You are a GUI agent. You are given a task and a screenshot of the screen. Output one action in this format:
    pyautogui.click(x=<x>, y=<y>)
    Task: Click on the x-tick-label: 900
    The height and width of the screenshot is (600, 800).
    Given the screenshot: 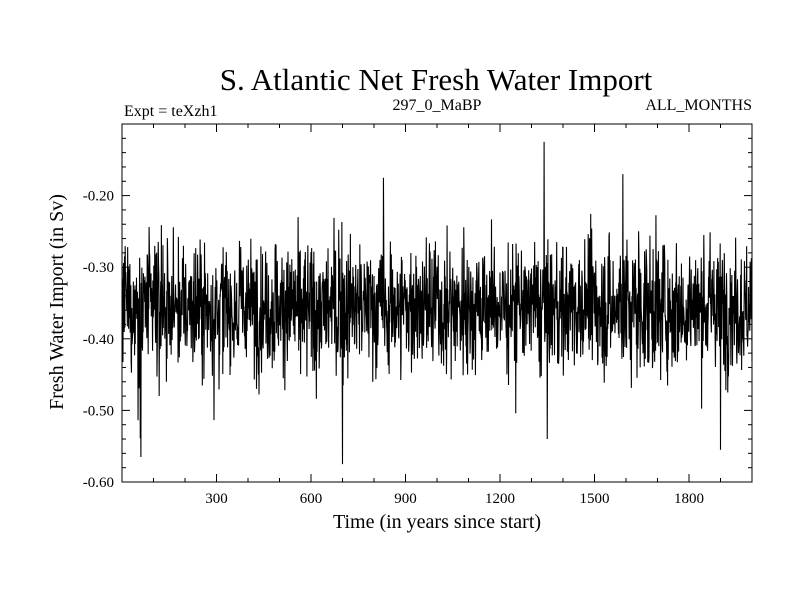 What is the action you would take?
    pyautogui.click(x=405, y=499)
    